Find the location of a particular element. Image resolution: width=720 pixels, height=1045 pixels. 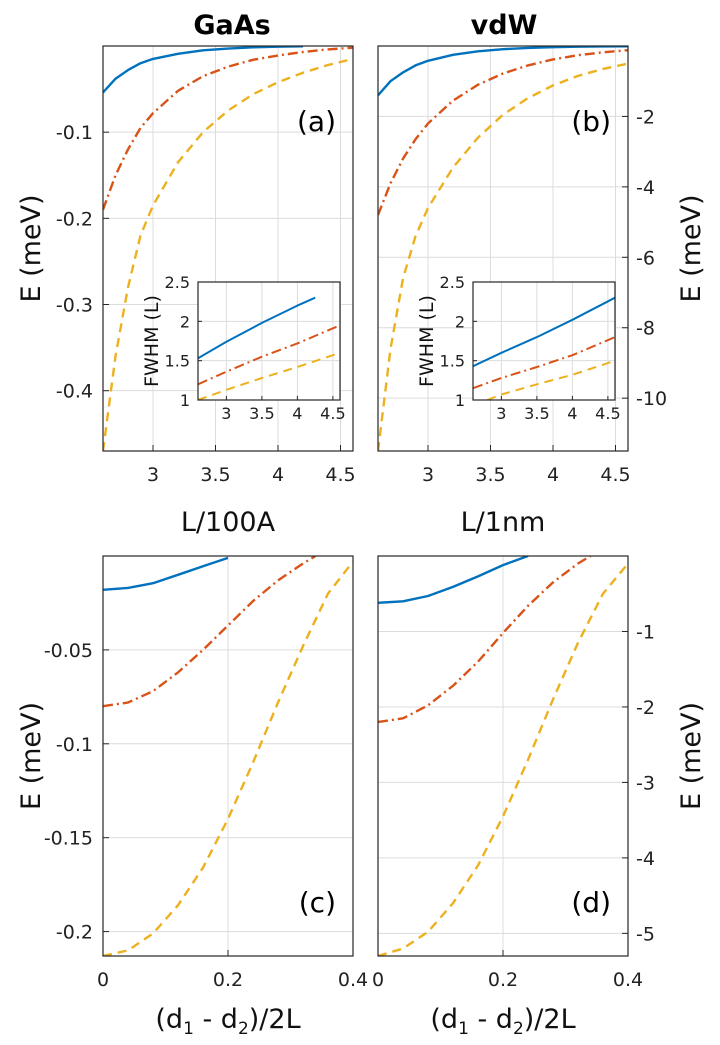

col-title-gaas: GaAs is located at coordinates (231, 25).